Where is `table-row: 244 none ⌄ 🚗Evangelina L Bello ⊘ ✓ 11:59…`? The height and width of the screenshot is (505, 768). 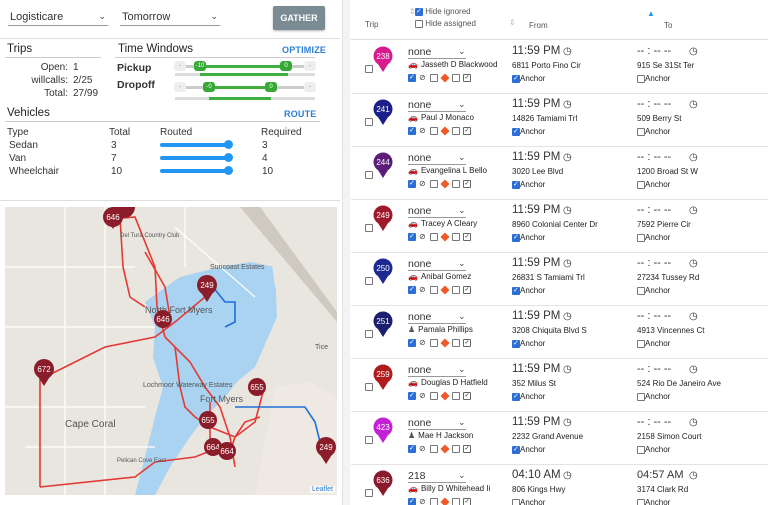
table-row: 244 none ⌄ 🚗Evangelina L Bello ⊘ ✓ 11:59… is located at coordinates (559, 173).